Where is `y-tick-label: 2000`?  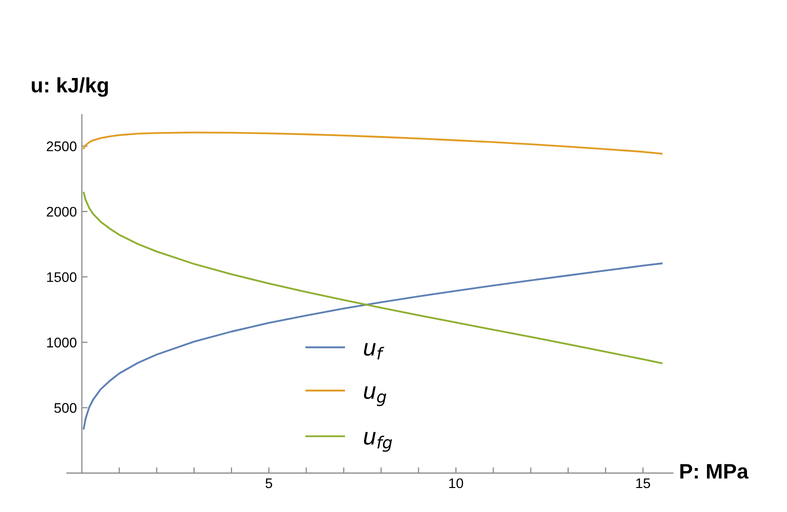 y-tick-label: 2000 is located at coordinates (61, 211).